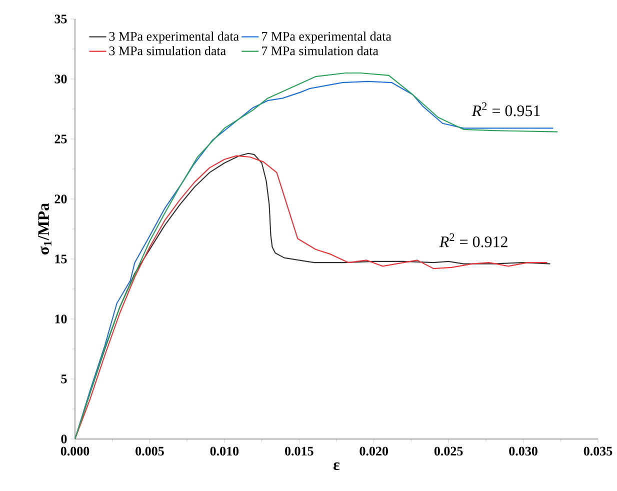  I want to click on x-axis-title: ε, so click(337, 466).